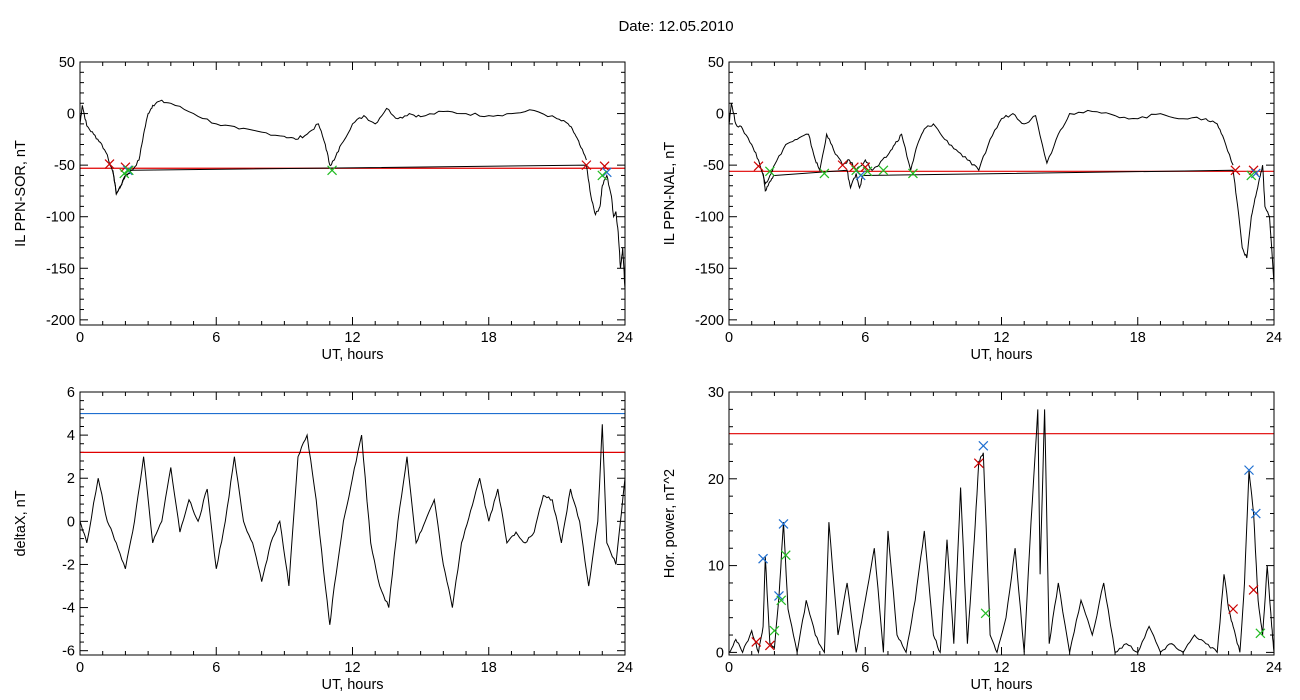  Describe the element at coordinates (716, 480) in the screenshot. I see `y-tick-label: 20` at that location.